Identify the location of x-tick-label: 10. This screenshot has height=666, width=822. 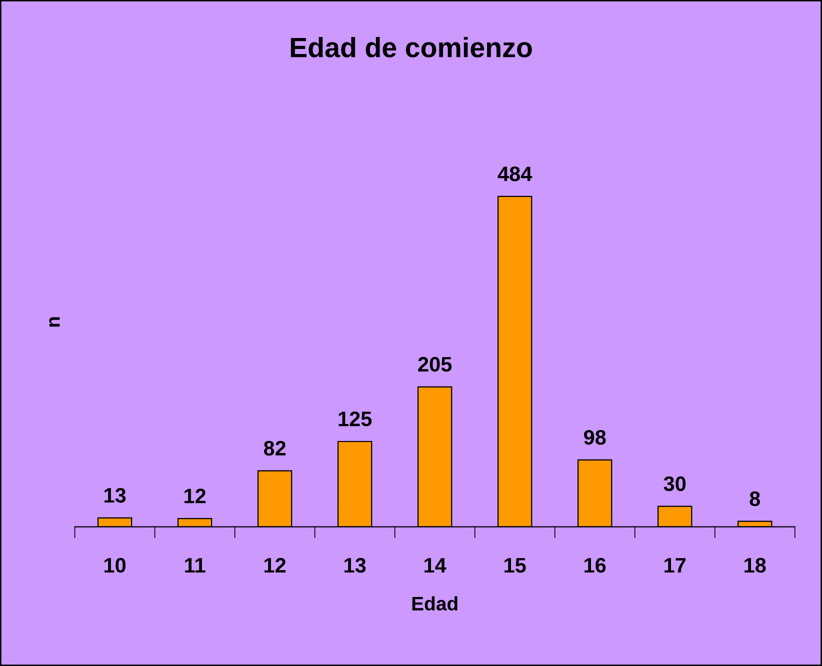
(115, 565).